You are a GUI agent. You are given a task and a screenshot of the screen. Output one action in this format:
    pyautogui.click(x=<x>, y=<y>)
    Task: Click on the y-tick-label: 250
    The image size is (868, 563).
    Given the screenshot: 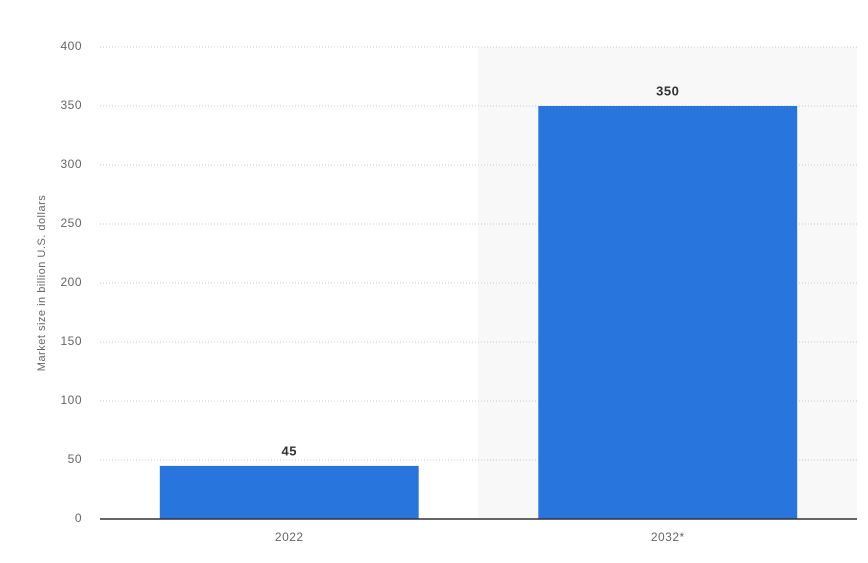 What is the action you would take?
    pyautogui.click(x=71, y=223)
    